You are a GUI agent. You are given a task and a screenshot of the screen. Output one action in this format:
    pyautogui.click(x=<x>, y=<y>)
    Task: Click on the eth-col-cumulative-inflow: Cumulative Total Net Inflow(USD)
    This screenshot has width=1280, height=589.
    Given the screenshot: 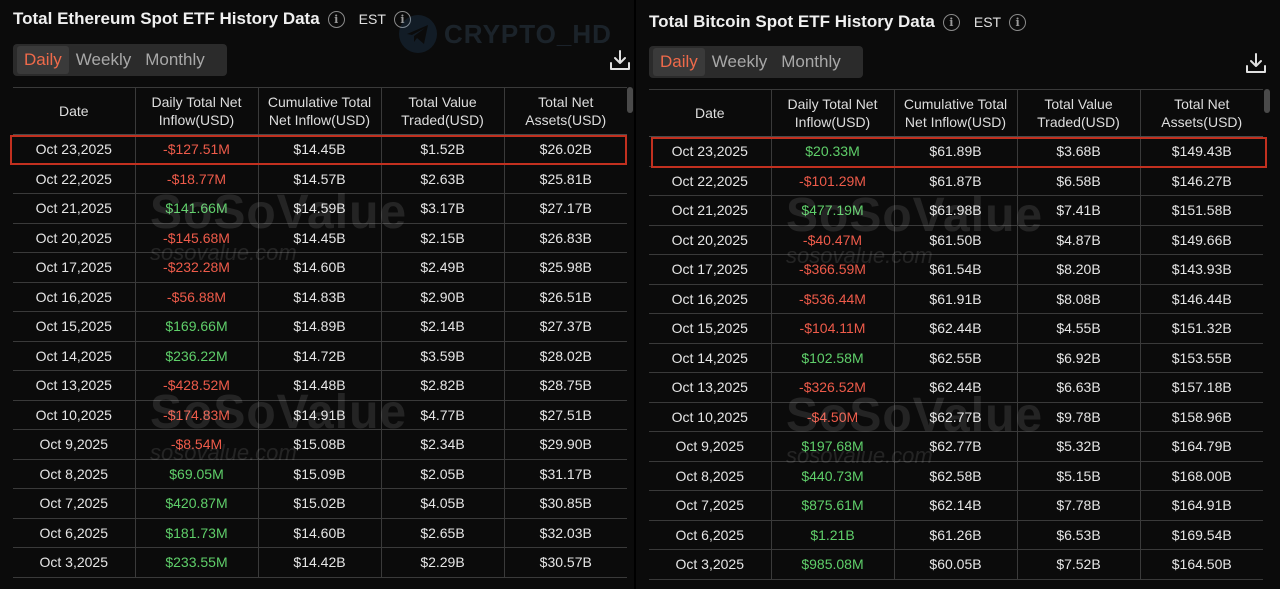 What is the action you would take?
    pyautogui.click(x=320, y=111)
    